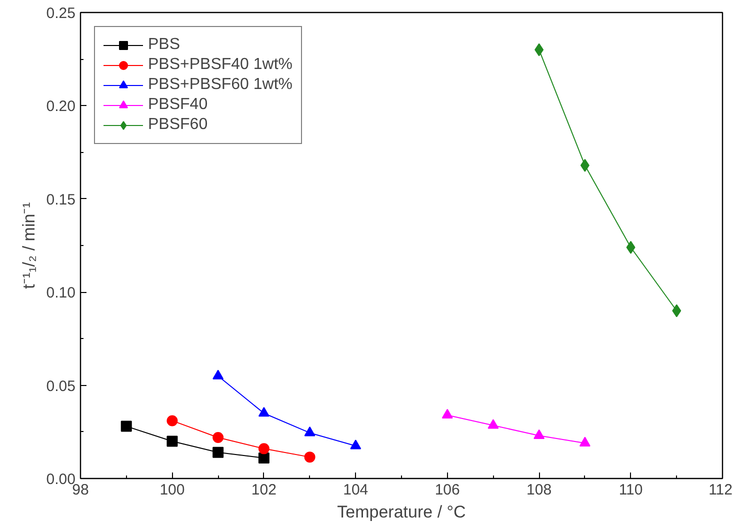 The height and width of the screenshot is (528, 732). What do you see at coordinates (220, 85) in the screenshot?
I see `legend-label: PBS+PBSF60 1wt%` at bounding box center [220, 85].